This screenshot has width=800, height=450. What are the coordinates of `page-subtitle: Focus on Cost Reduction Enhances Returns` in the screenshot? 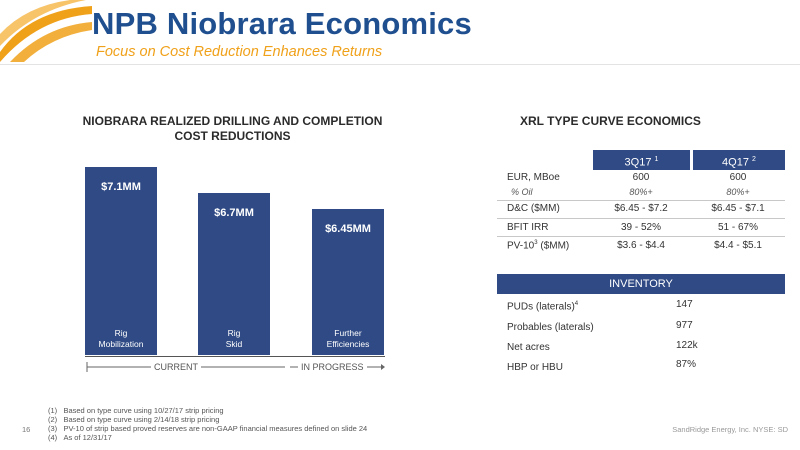 It's located at (239, 52).